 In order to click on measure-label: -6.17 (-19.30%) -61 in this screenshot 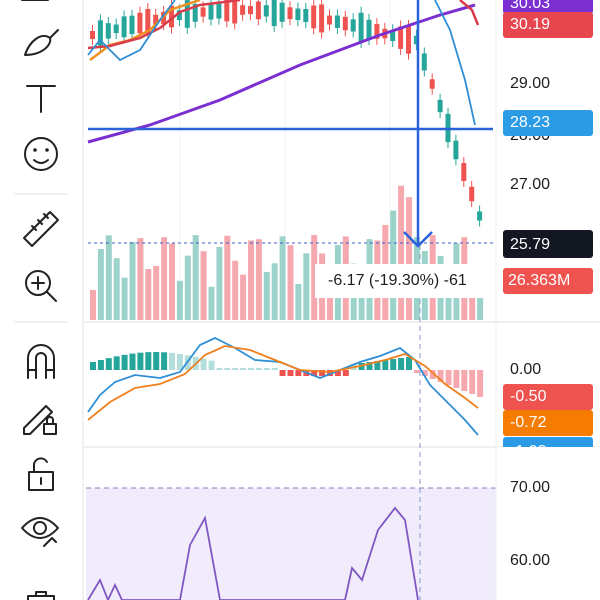, I will do `click(397, 280)`.